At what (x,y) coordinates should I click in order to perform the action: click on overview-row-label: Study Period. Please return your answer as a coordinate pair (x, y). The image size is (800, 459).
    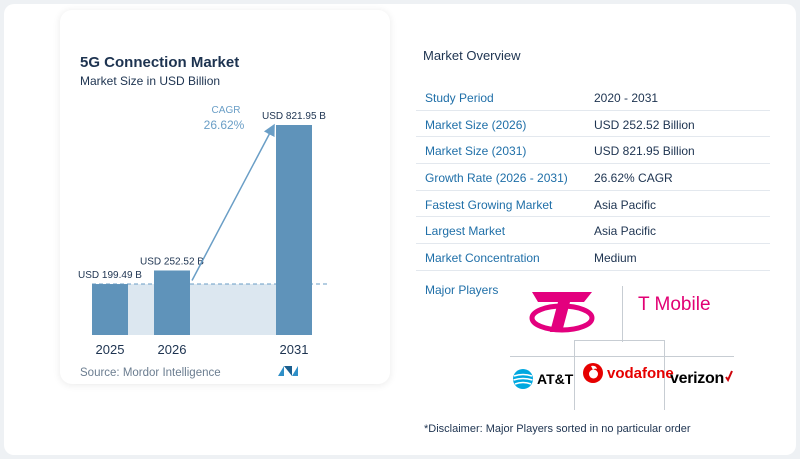
    Looking at the image, I should click on (459, 98).